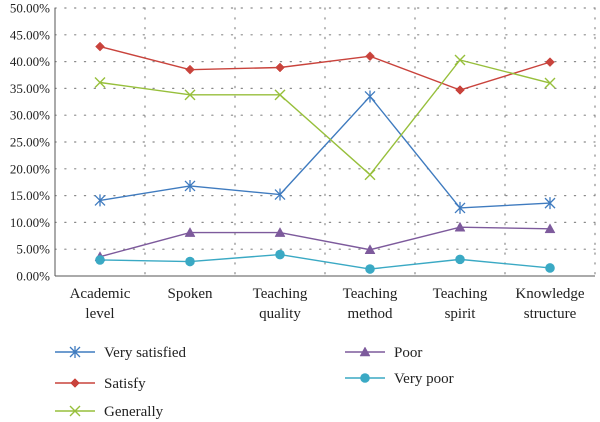 This screenshot has height=422, width=600. I want to click on legend-label: Very poor, so click(424, 379).